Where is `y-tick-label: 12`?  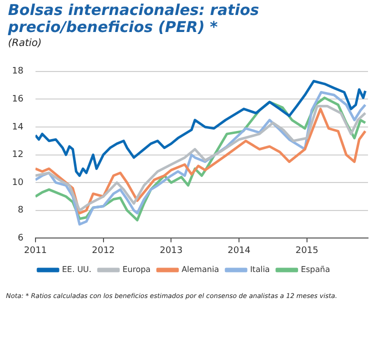 y-tick-label: 12 is located at coordinates (18, 155).